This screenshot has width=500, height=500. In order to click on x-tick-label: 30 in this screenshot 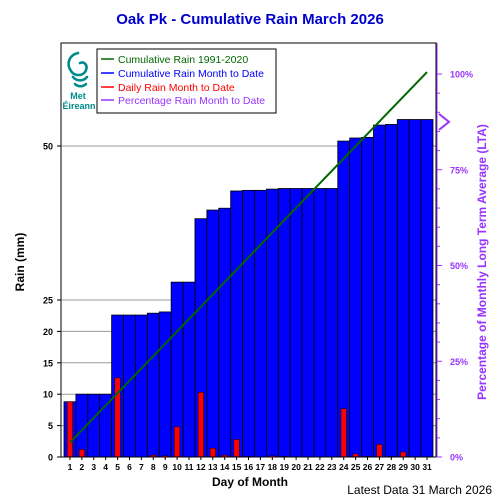, I will do `click(415, 467)`.